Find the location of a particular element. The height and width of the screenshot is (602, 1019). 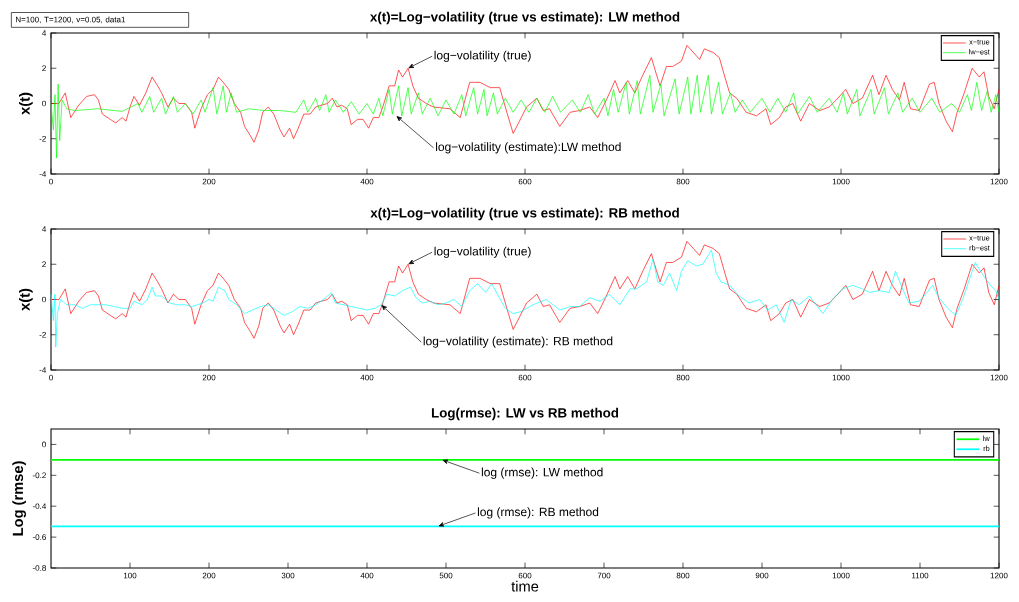

x-axis-title: time is located at coordinates (525, 586).